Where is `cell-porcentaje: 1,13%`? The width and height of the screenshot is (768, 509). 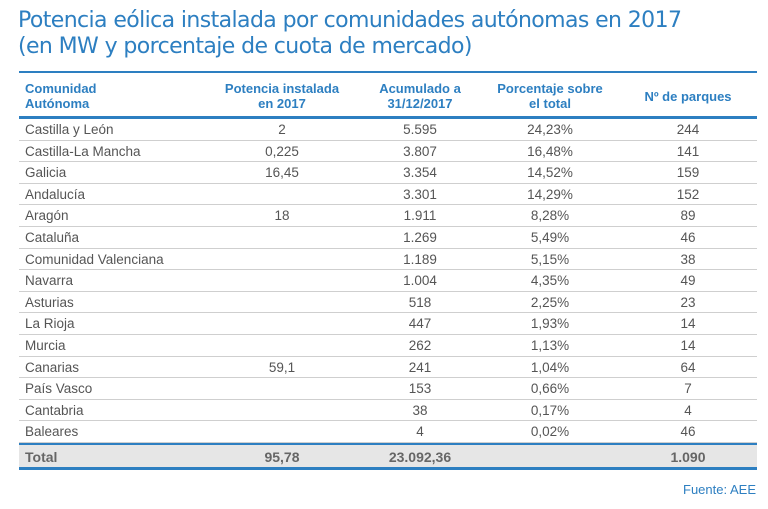
cell-porcentaje: 1,13% is located at coordinates (550, 345).